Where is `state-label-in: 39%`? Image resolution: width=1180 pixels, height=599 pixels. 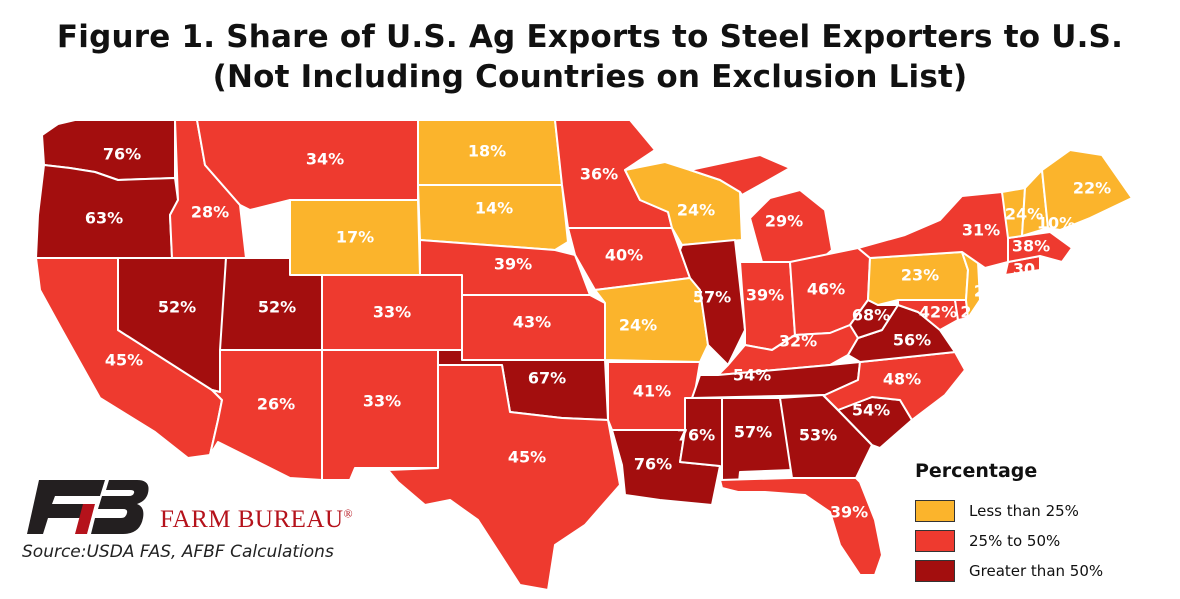 state-label-in: 39% is located at coordinates (765, 295).